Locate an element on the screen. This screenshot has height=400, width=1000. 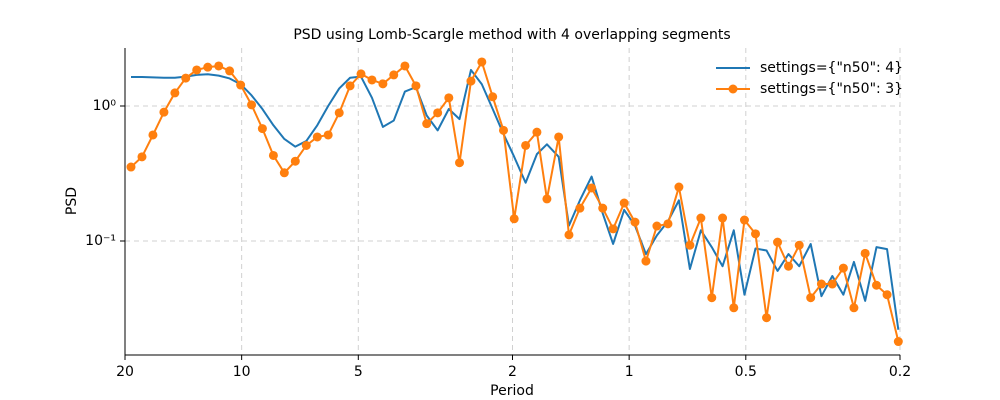
x-tick-label: 0.5 is located at coordinates (746, 372).